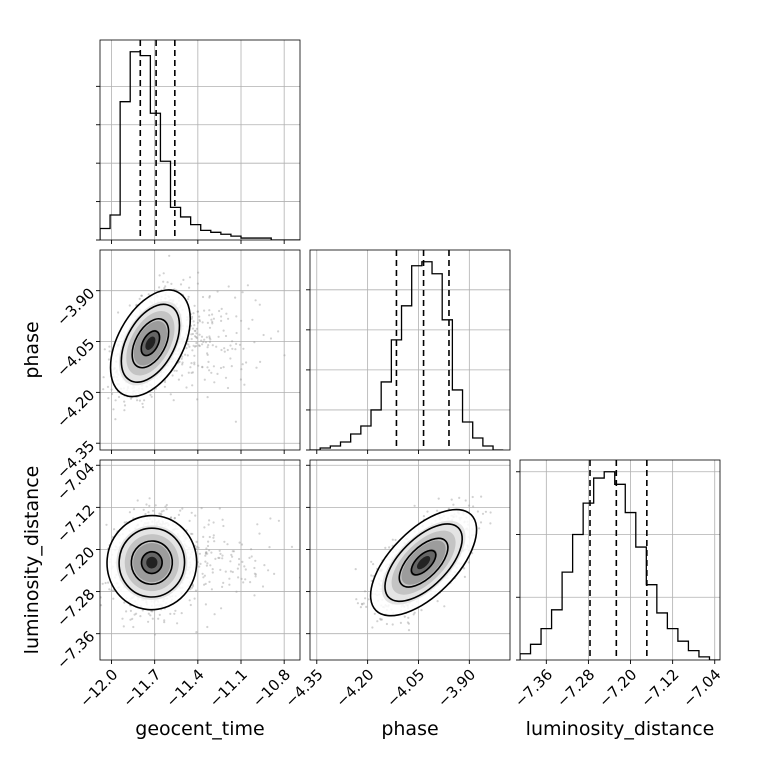  Describe the element at coordinates (185, 688) in the screenshot. I see `x-tick-label-geocent_time: −11.4` at that location.